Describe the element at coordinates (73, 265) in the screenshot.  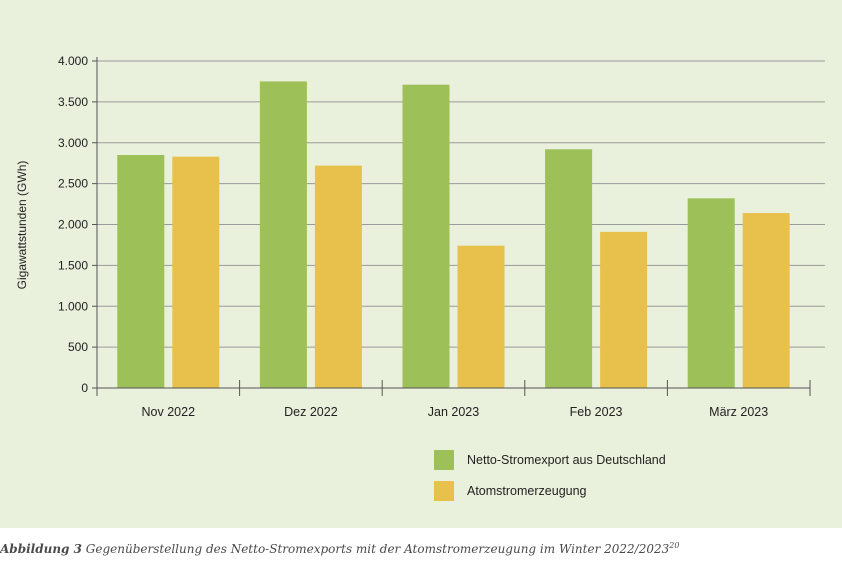
I see `y-tick-label: 1.500` at that location.